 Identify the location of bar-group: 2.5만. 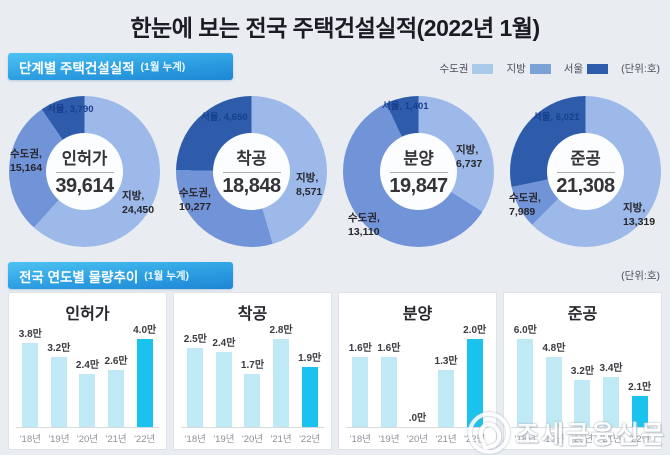
(195, 378).